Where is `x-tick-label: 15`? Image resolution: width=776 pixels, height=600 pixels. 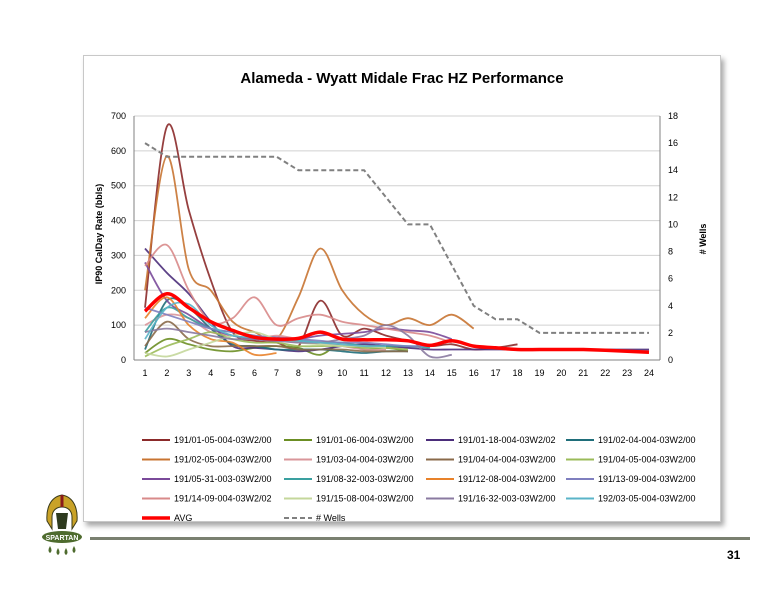 x-tick-label: 15 is located at coordinates (452, 373).